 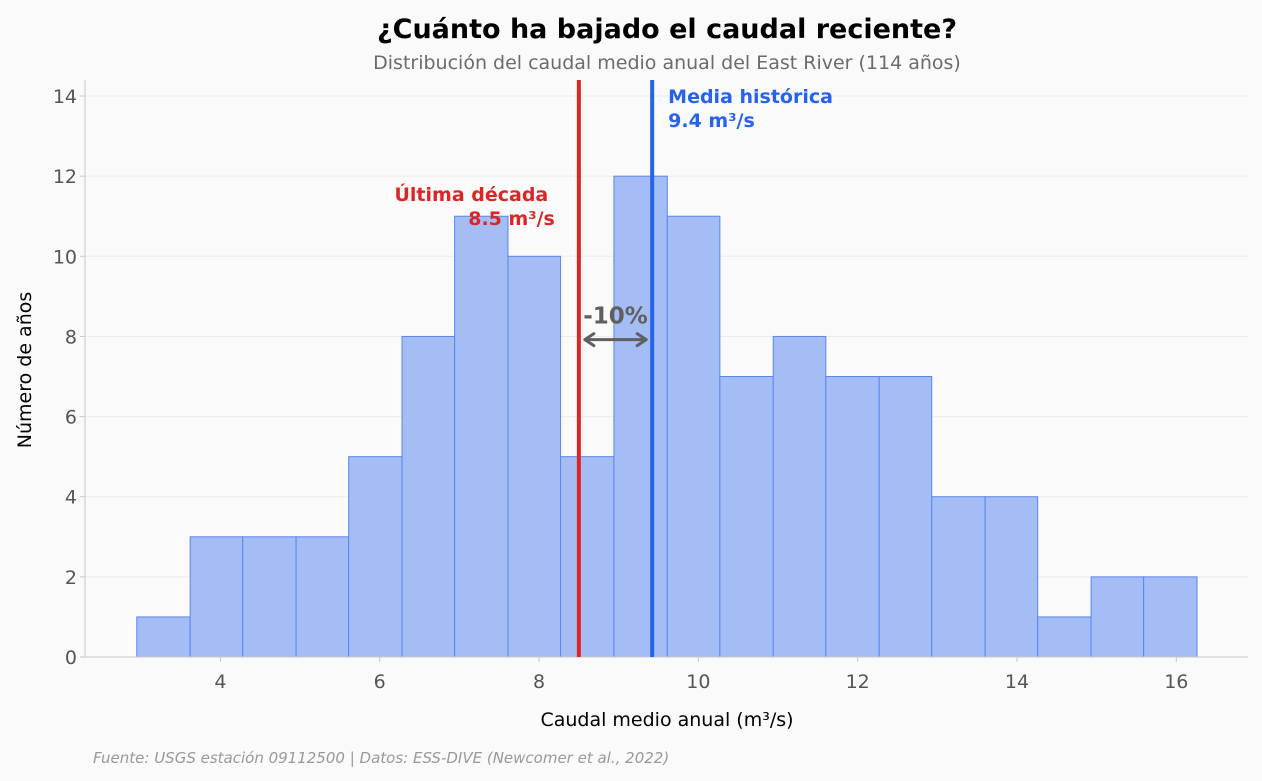 What do you see at coordinates (65, 257) in the screenshot?
I see `y-tick-label-10: 10` at bounding box center [65, 257].